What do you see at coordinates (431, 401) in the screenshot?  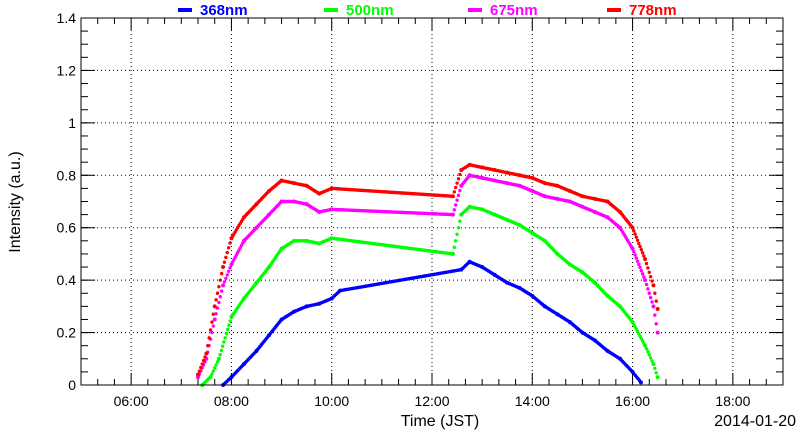 I see `x-tick-label: 12:00` at bounding box center [431, 401].